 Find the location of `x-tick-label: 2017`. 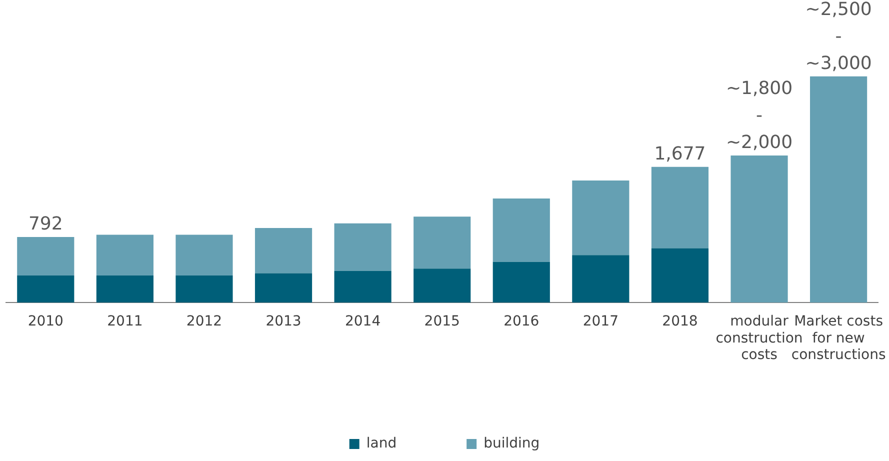

x-tick-label: 2017 is located at coordinates (600, 322).